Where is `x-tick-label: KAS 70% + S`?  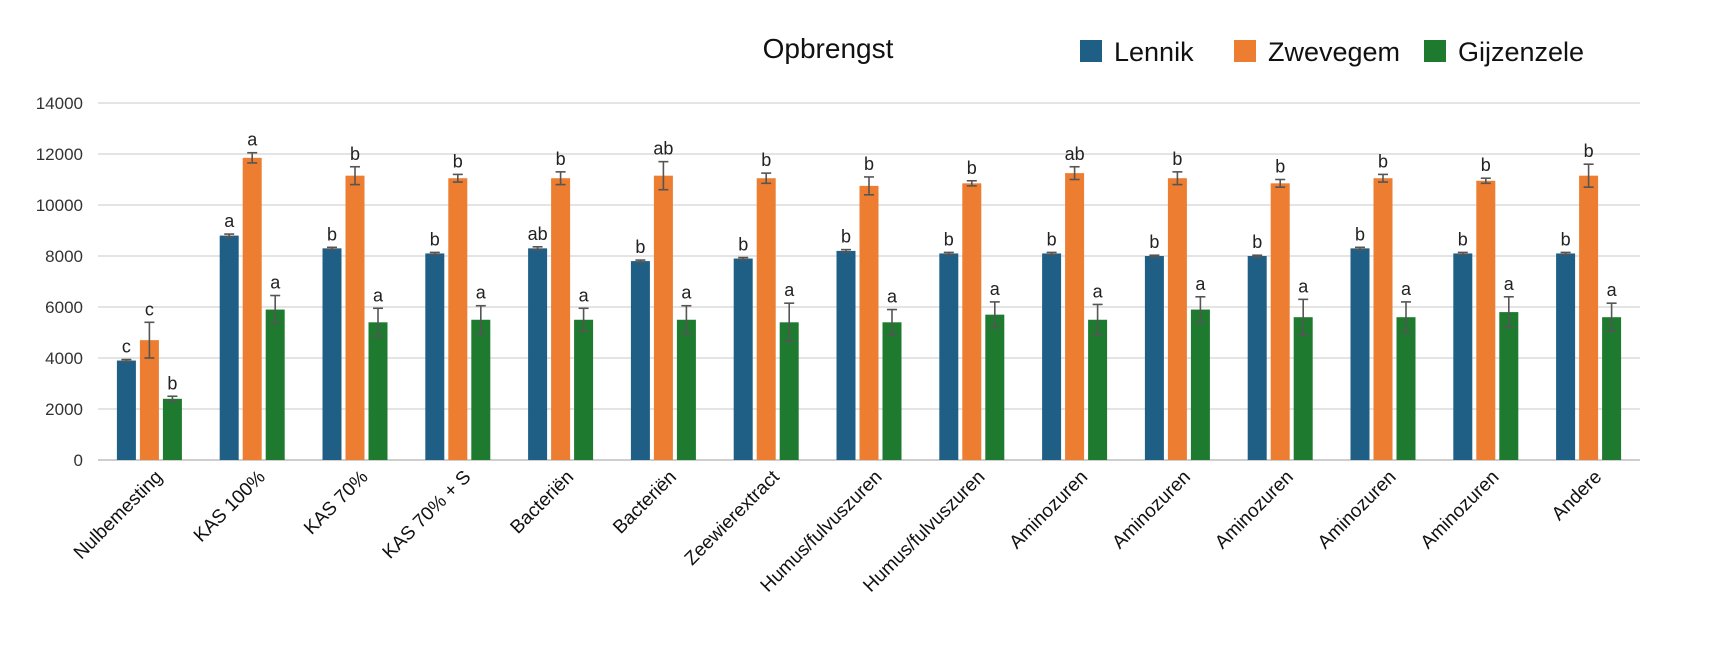 x-tick-label: KAS 70% + S is located at coordinates (427, 515).